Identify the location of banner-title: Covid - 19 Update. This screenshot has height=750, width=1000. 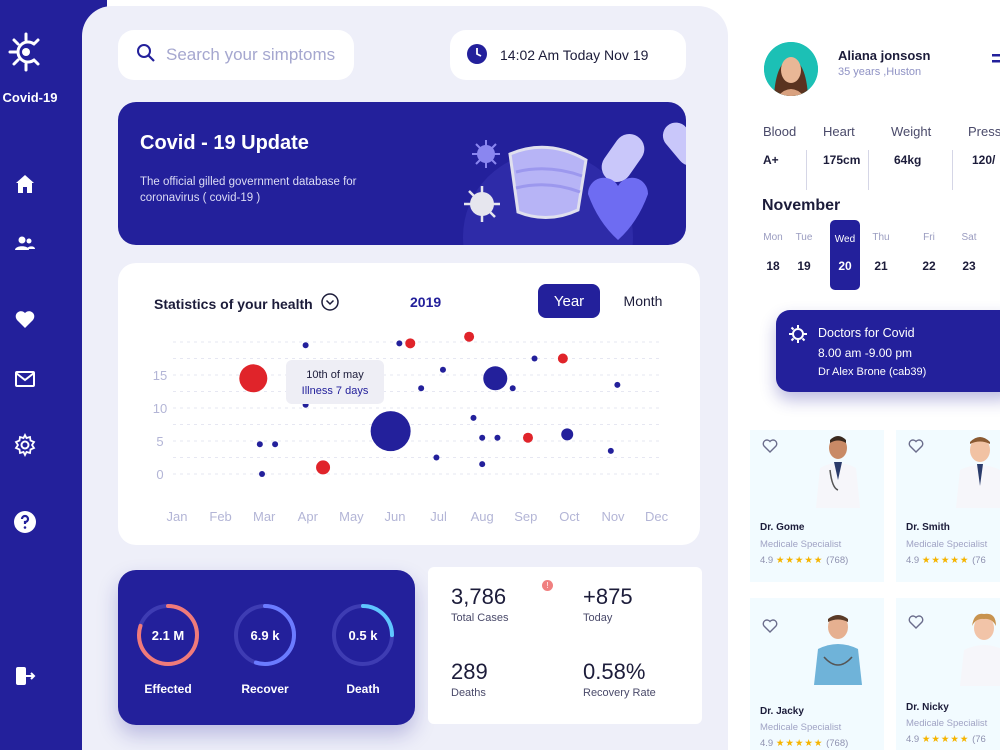
(224, 143).